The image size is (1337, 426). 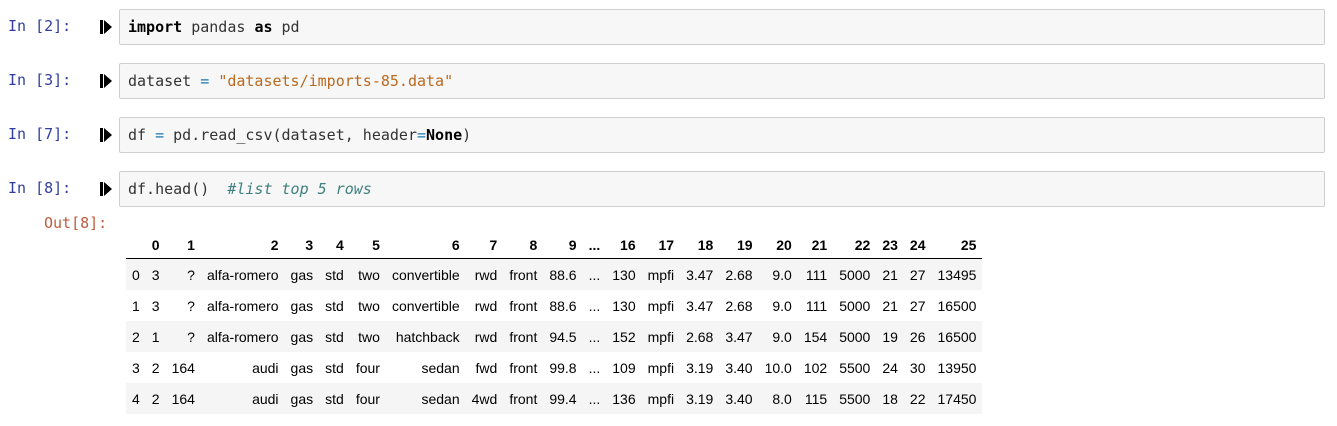 I want to click on code-text: dataset = "datasets/imports-85.data", so click(x=291, y=81).